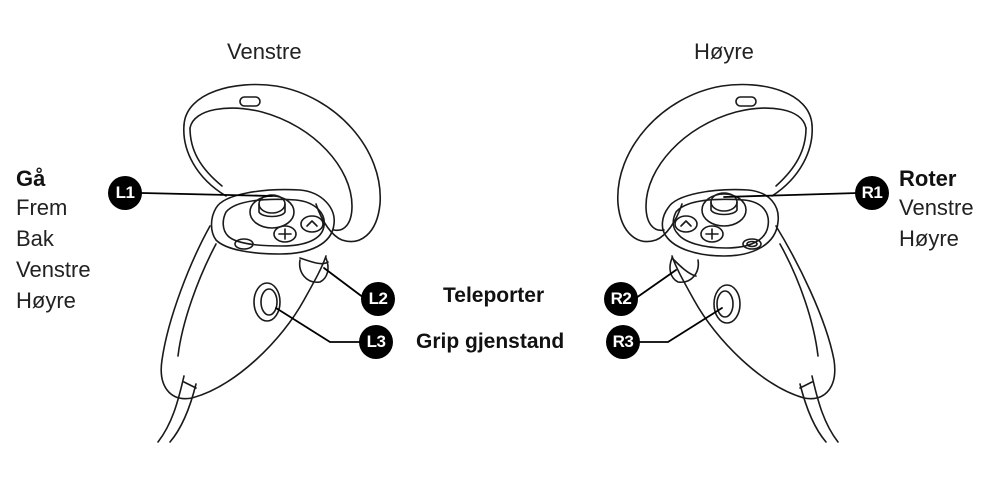  What do you see at coordinates (42, 207) in the screenshot?
I see `left-panel-item: Frem` at bounding box center [42, 207].